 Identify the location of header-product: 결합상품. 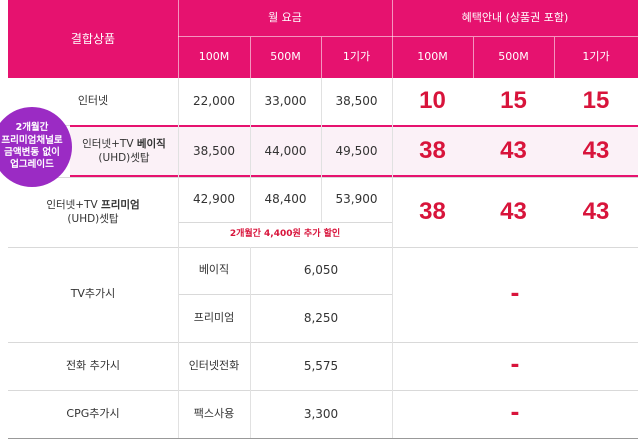
(93, 38).